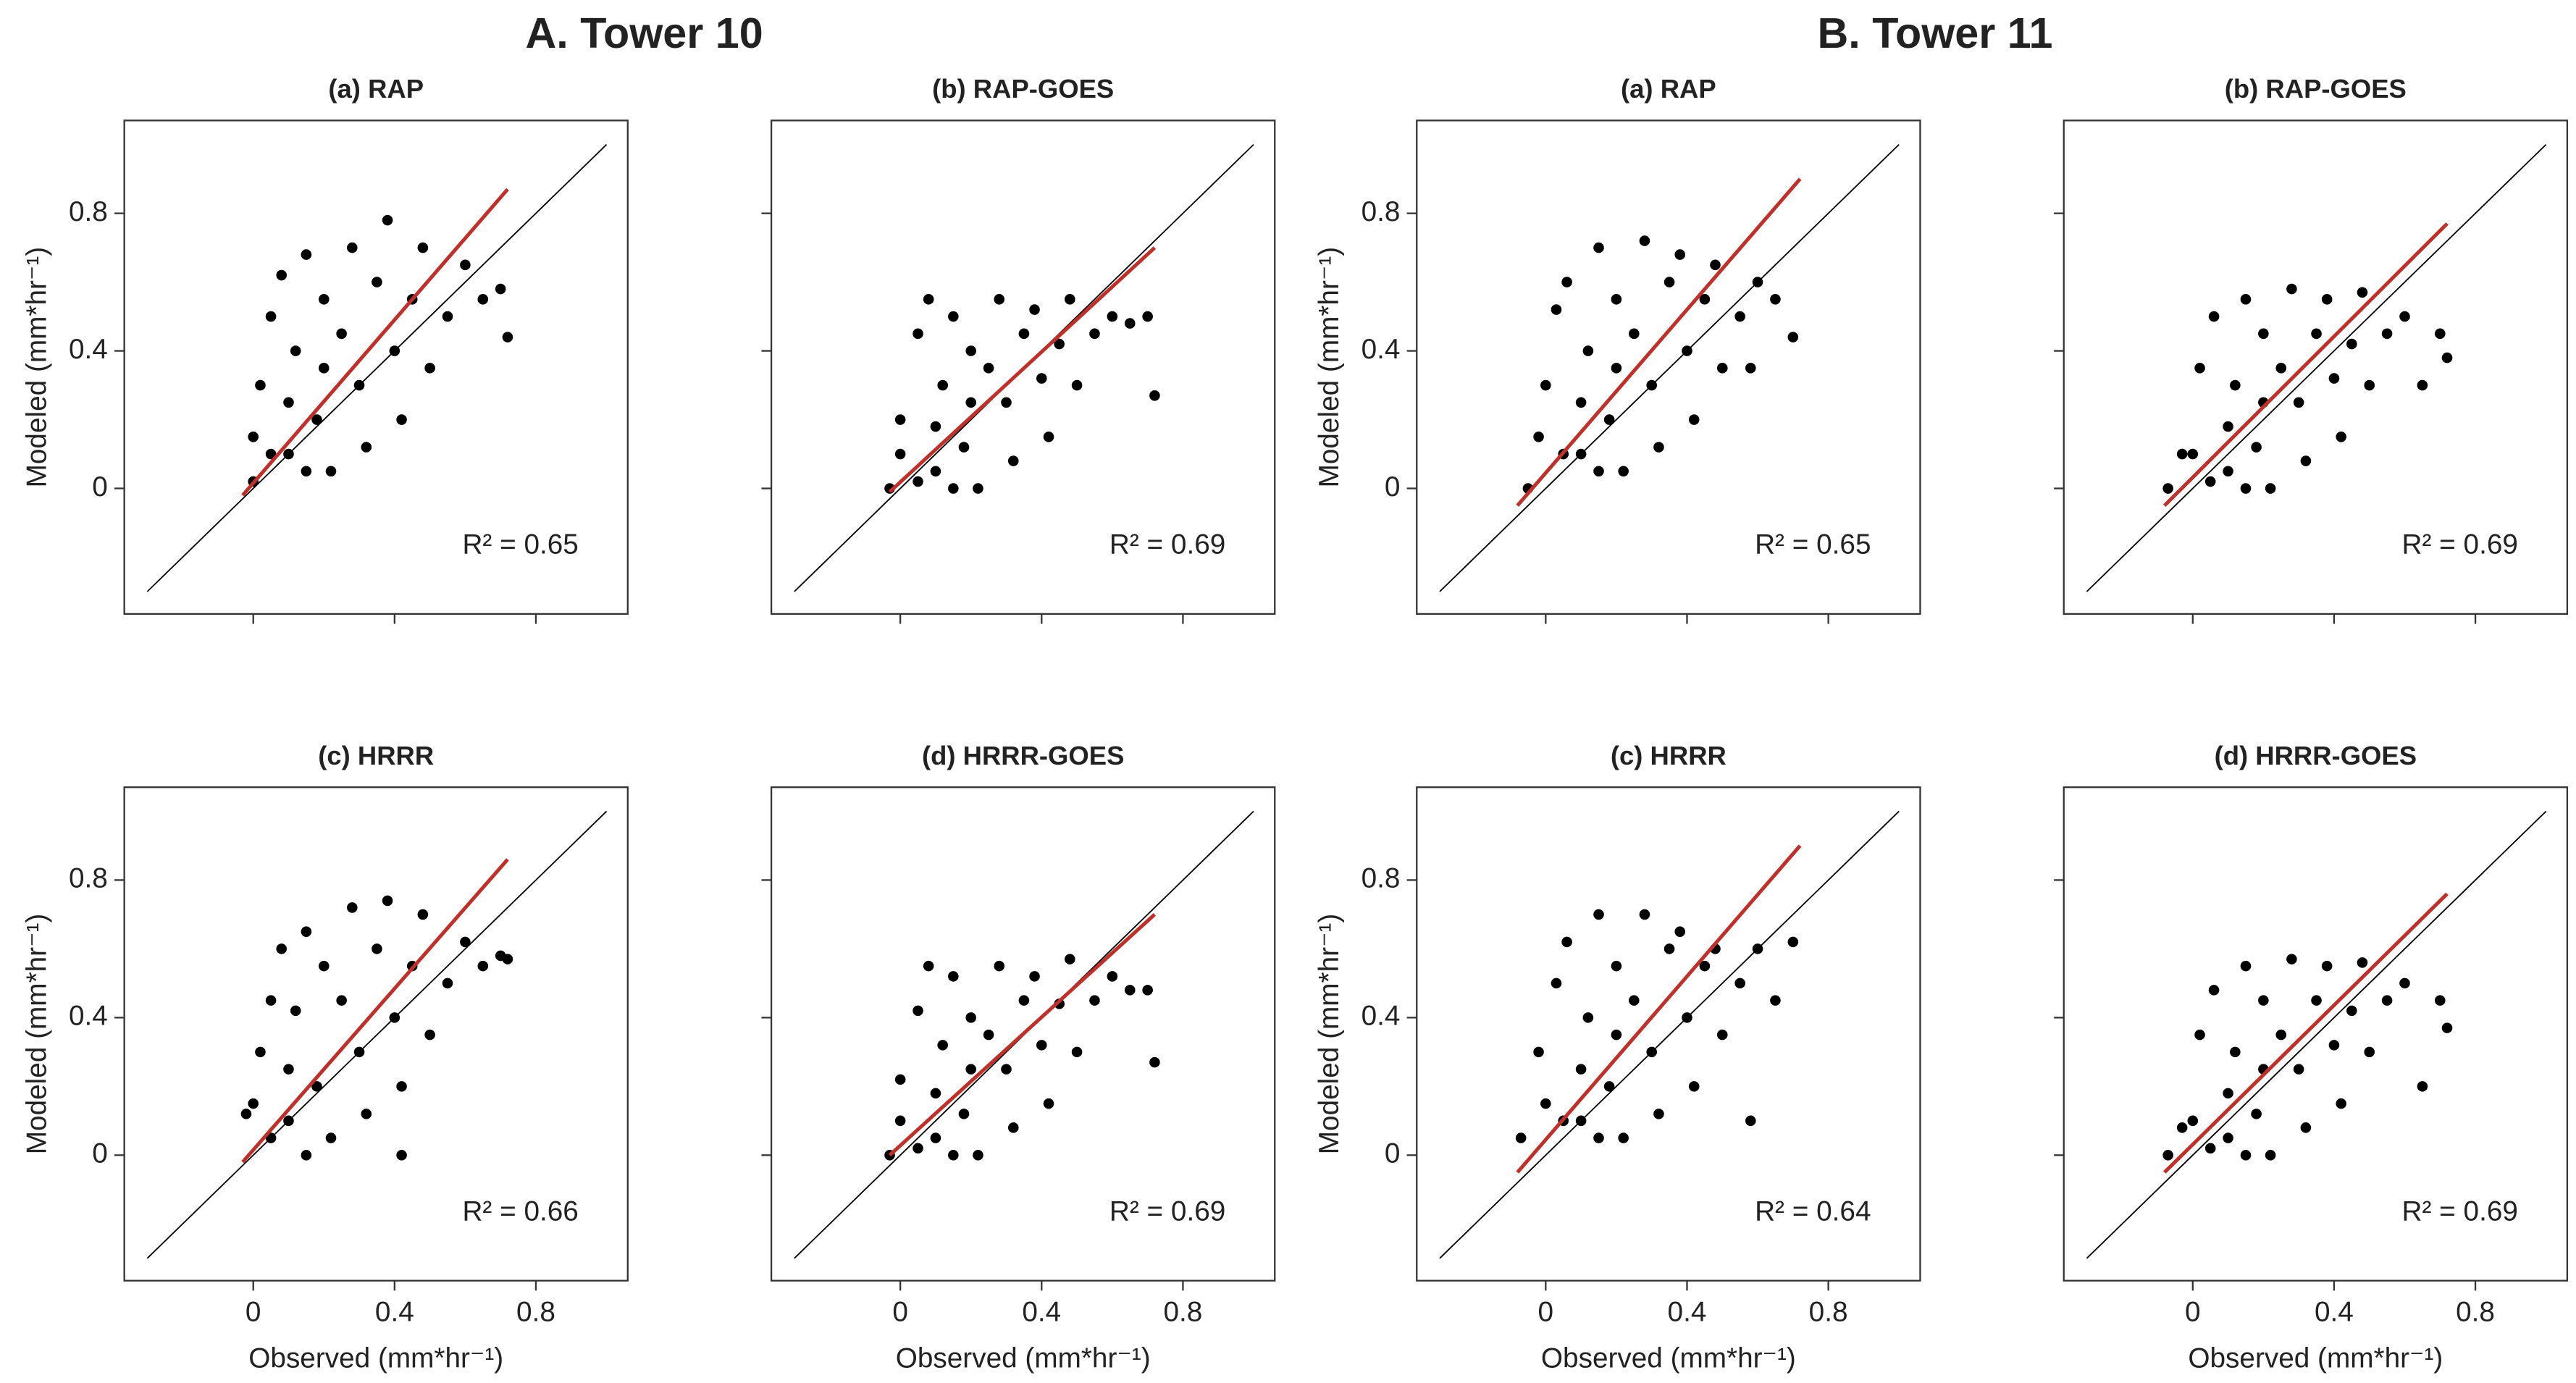 The width and height of the screenshot is (2576, 1383). Describe the element at coordinates (1687, 1312) in the screenshot. I see `x-tick-label: 0.4` at that location.